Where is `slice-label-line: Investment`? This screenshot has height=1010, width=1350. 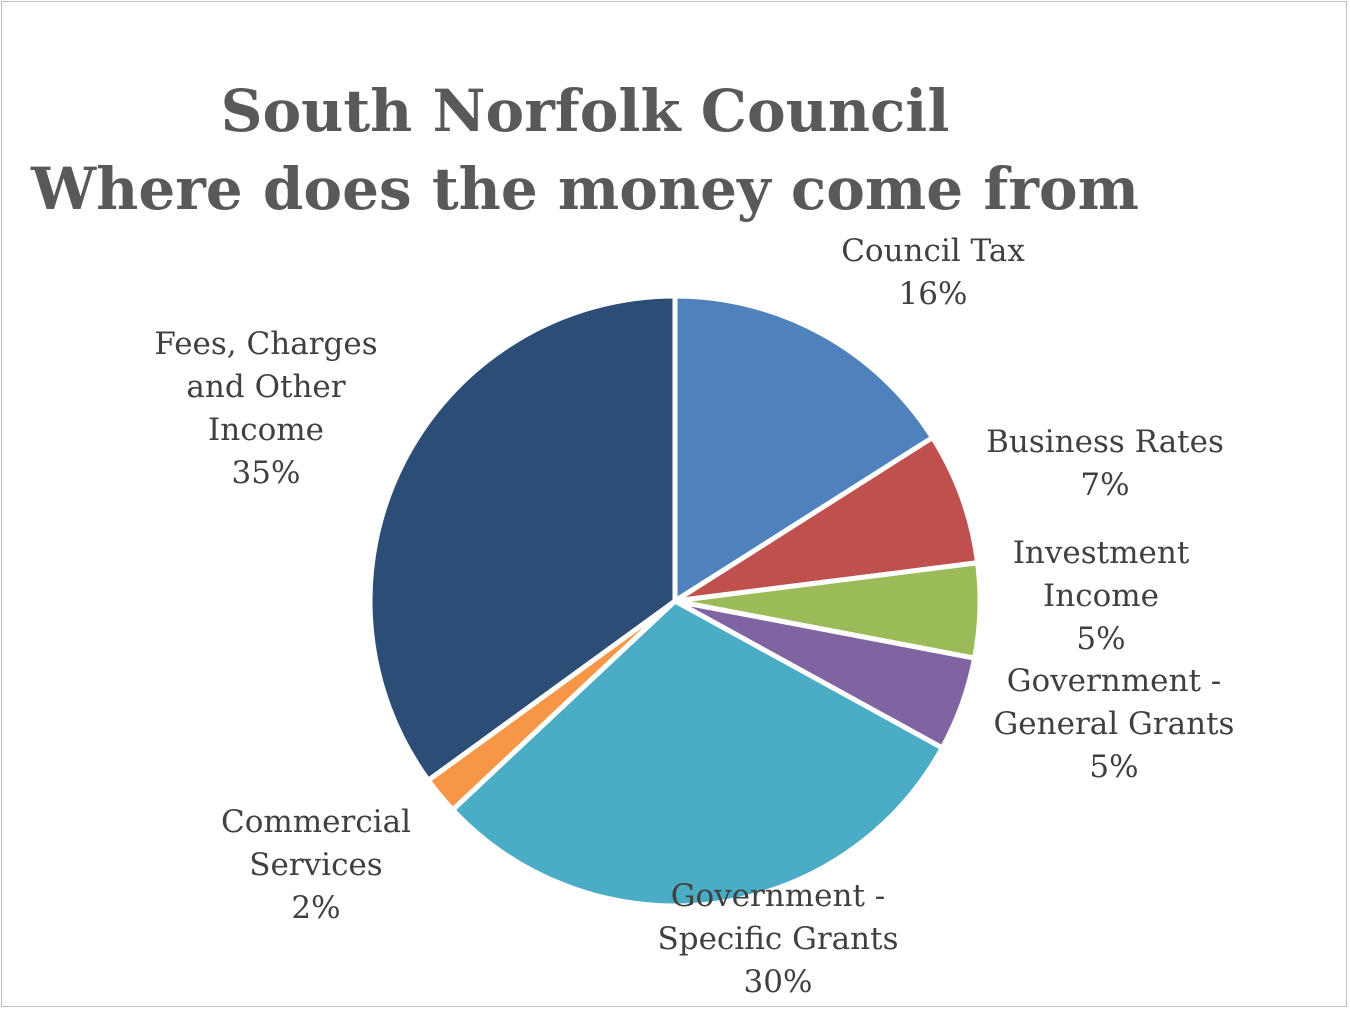
slice-label-line: Investment is located at coordinates (1101, 553).